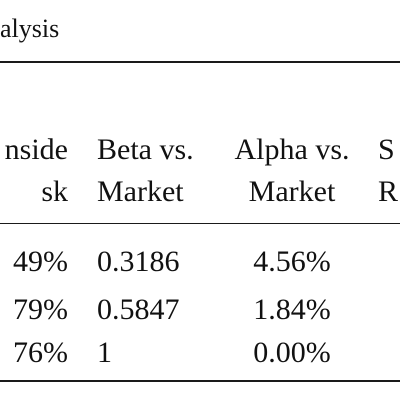 The image size is (400, 400). What do you see at coordinates (292, 261) in the screenshot?
I see `alpha-cell: 4.56%` at bounding box center [292, 261].